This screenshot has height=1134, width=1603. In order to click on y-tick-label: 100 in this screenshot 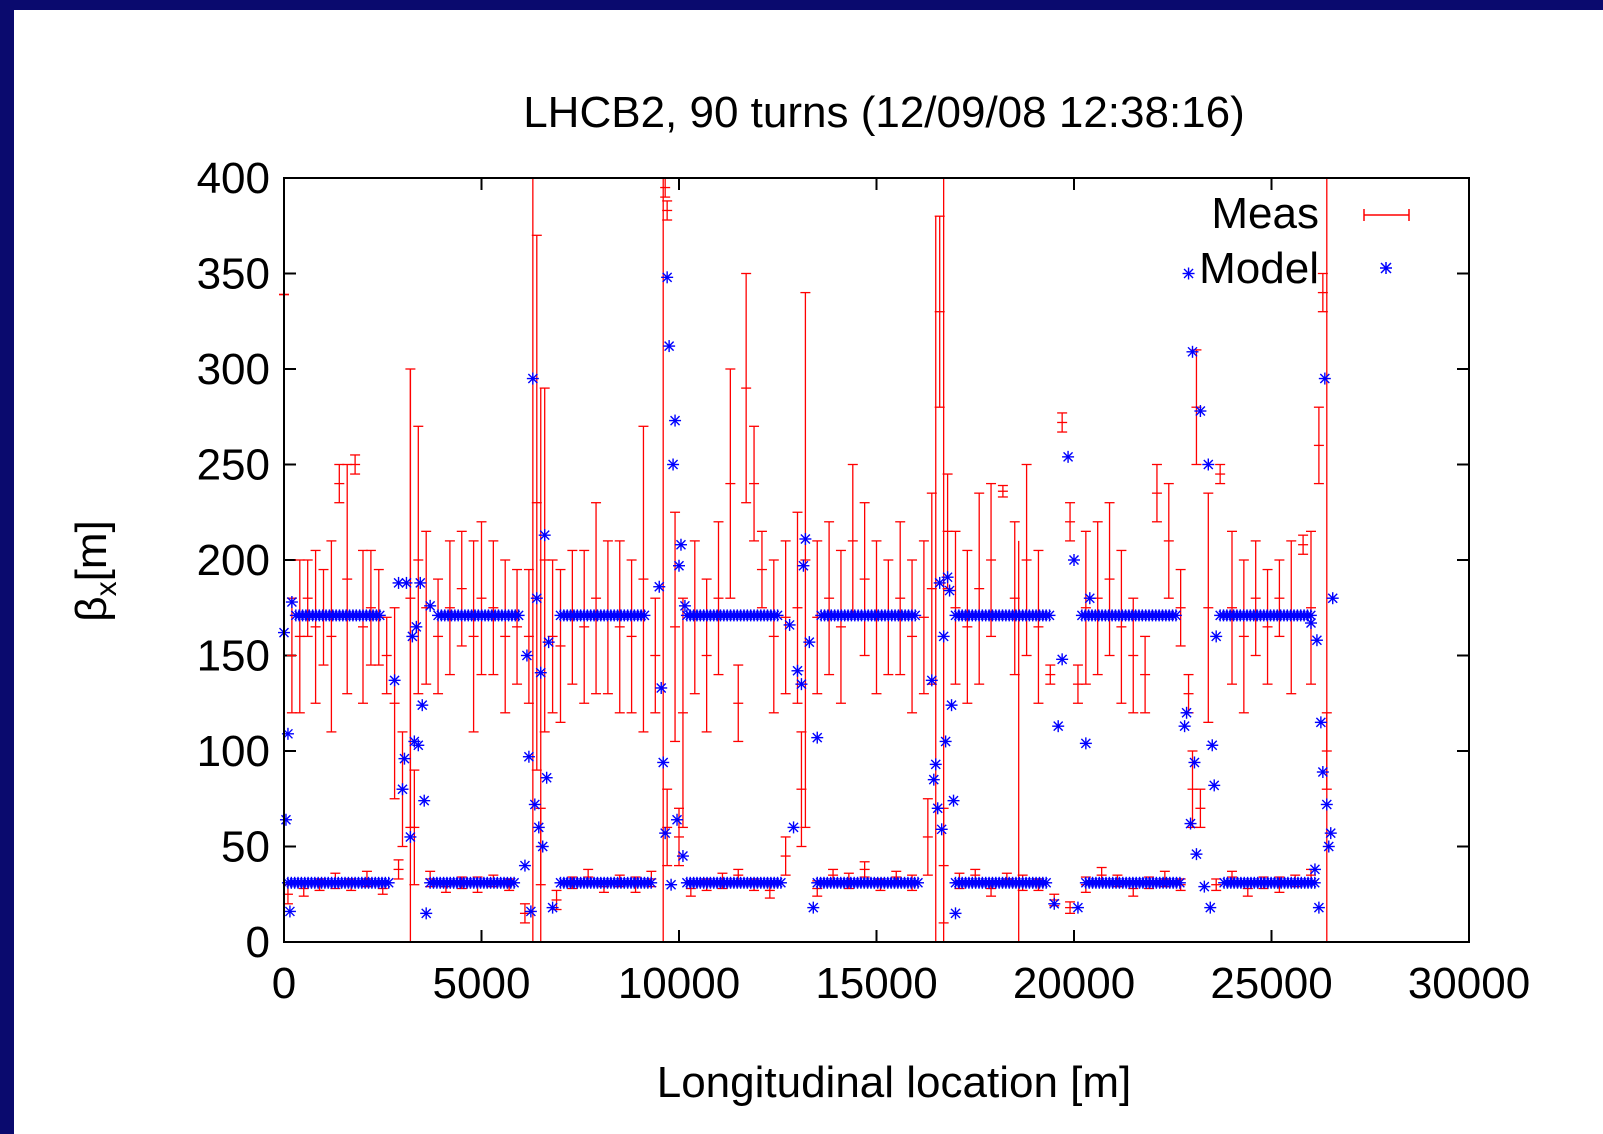, I will do `click(233, 751)`.